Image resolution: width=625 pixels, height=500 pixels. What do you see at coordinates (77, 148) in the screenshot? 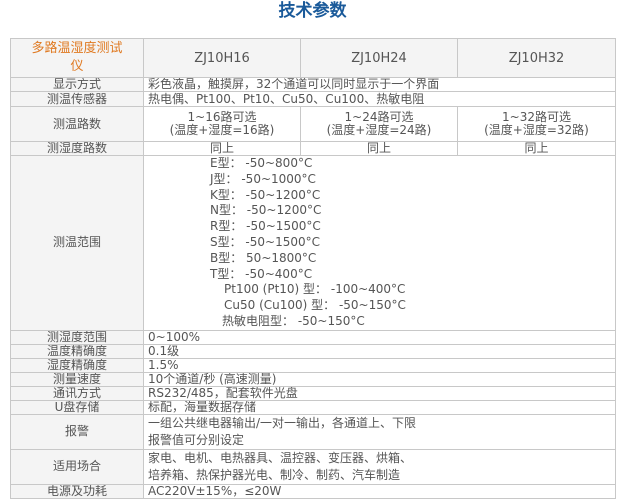
I see `row-label: 测湿度路数` at bounding box center [77, 148].